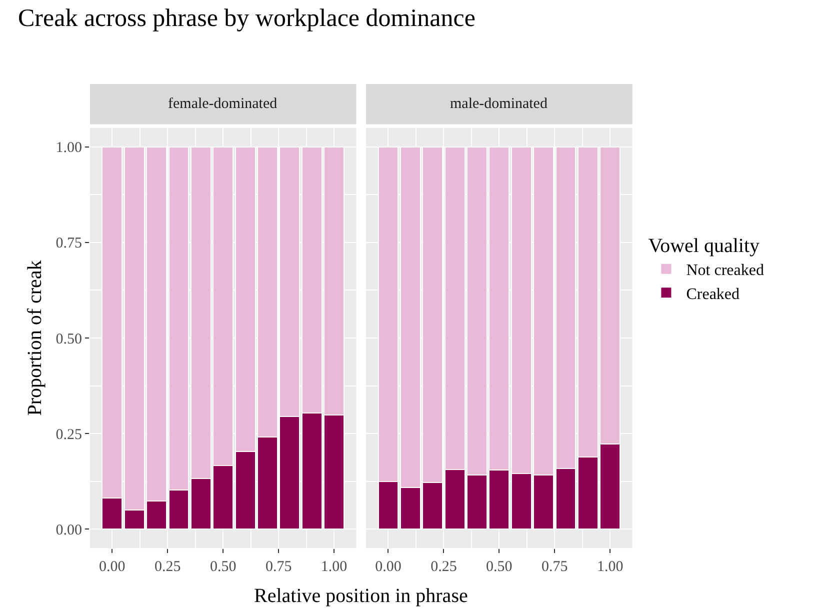 The image size is (818, 609). What do you see at coordinates (499, 104) in the screenshot?
I see `chart-subtitle: male-dominated` at bounding box center [499, 104].